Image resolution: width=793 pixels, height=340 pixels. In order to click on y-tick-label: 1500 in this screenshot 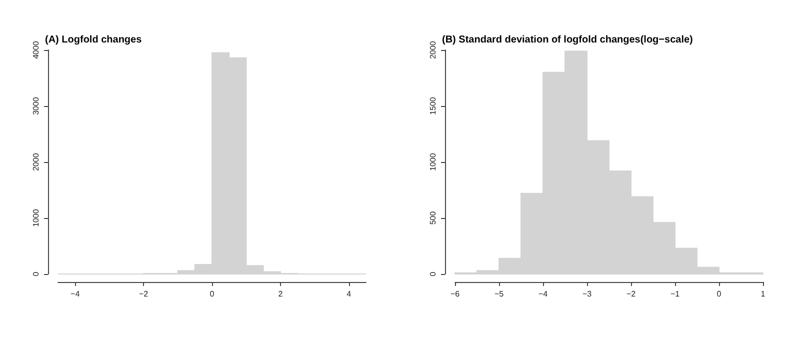, I will do `click(433, 105)`.